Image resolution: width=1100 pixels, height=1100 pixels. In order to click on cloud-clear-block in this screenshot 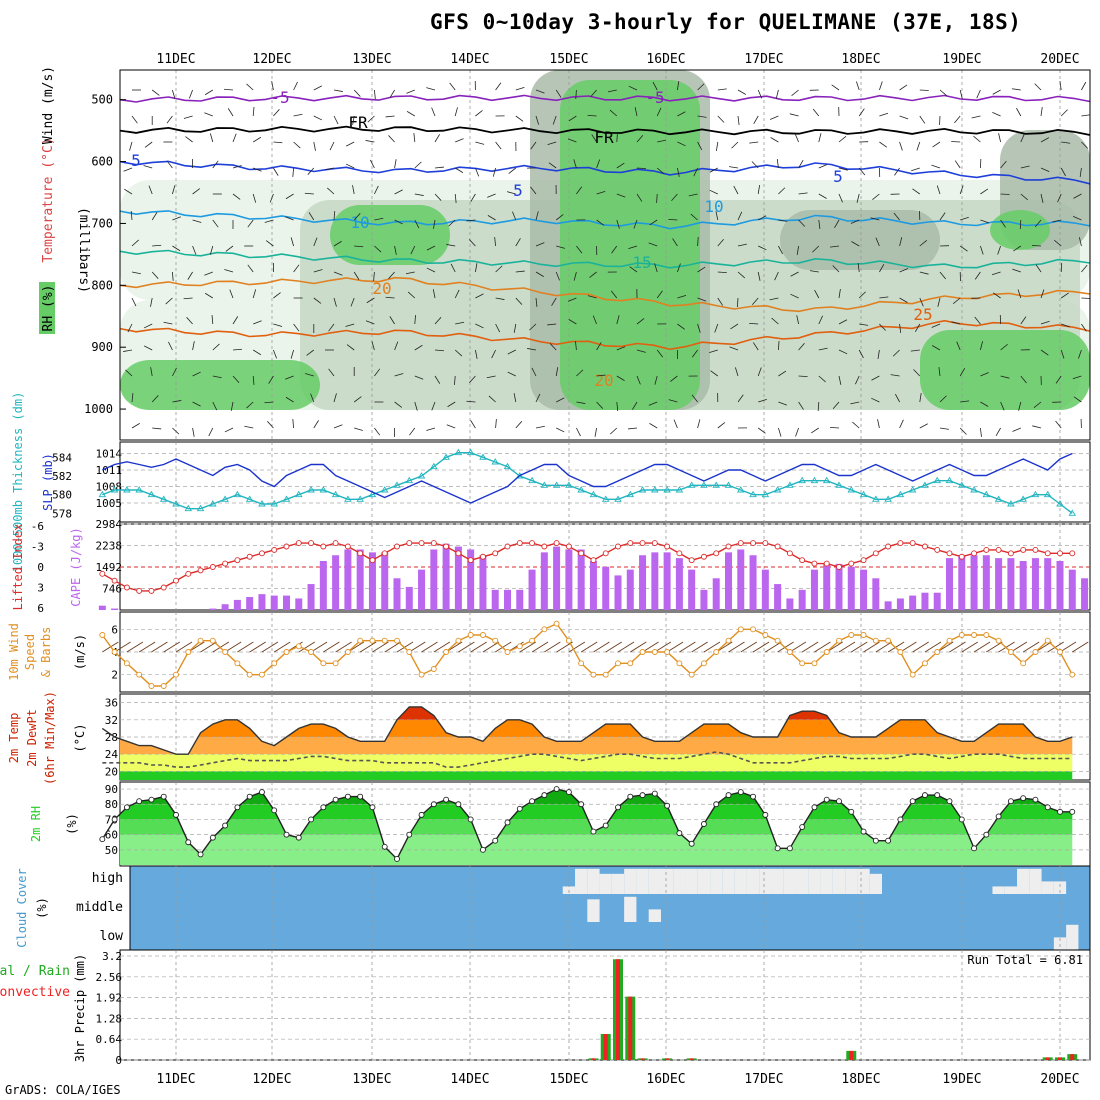, I will do `click(679, 881)`.